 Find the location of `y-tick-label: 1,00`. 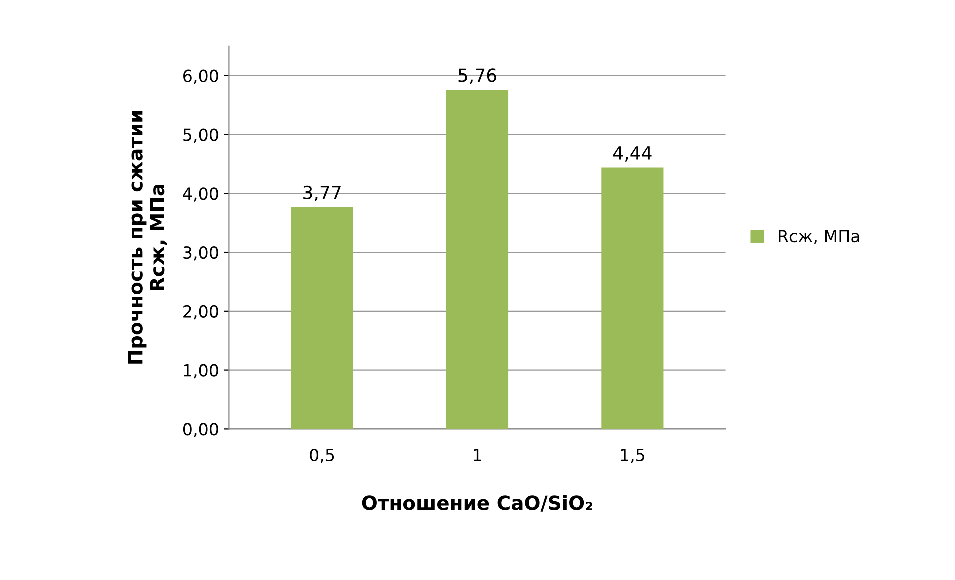

y-tick-label: 1,00 is located at coordinates (201, 371).